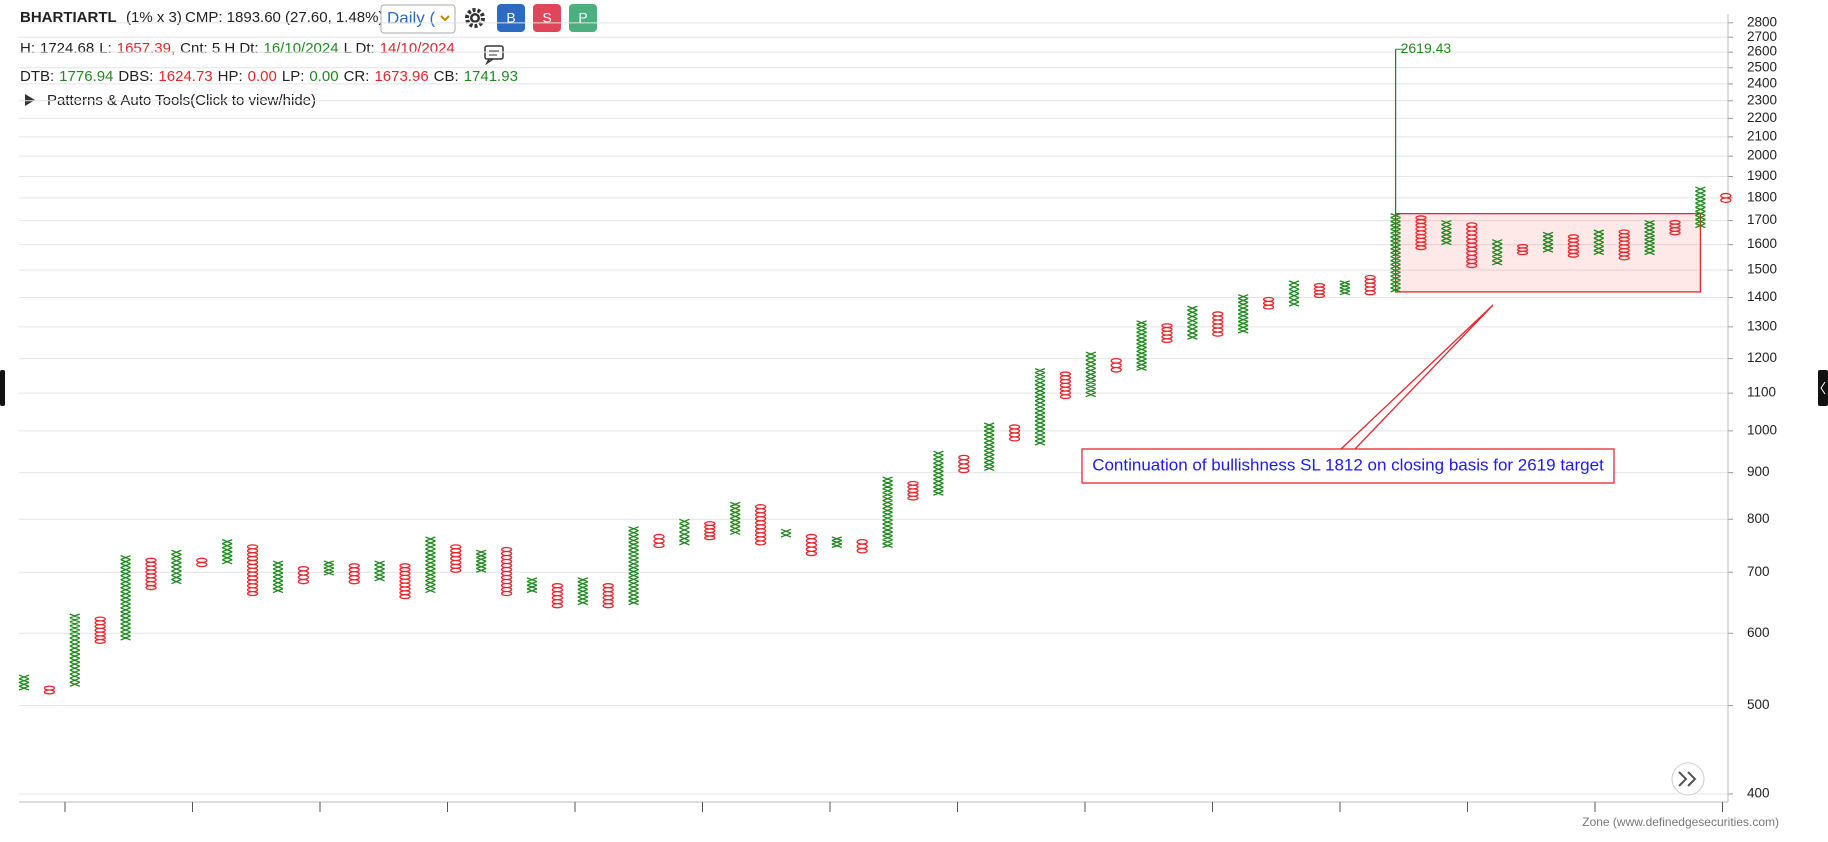 This screenshot has width=1828, height=842. Describe the element at coordinates (475, 18) in the screenshot. I see `settings-icon` at that location.